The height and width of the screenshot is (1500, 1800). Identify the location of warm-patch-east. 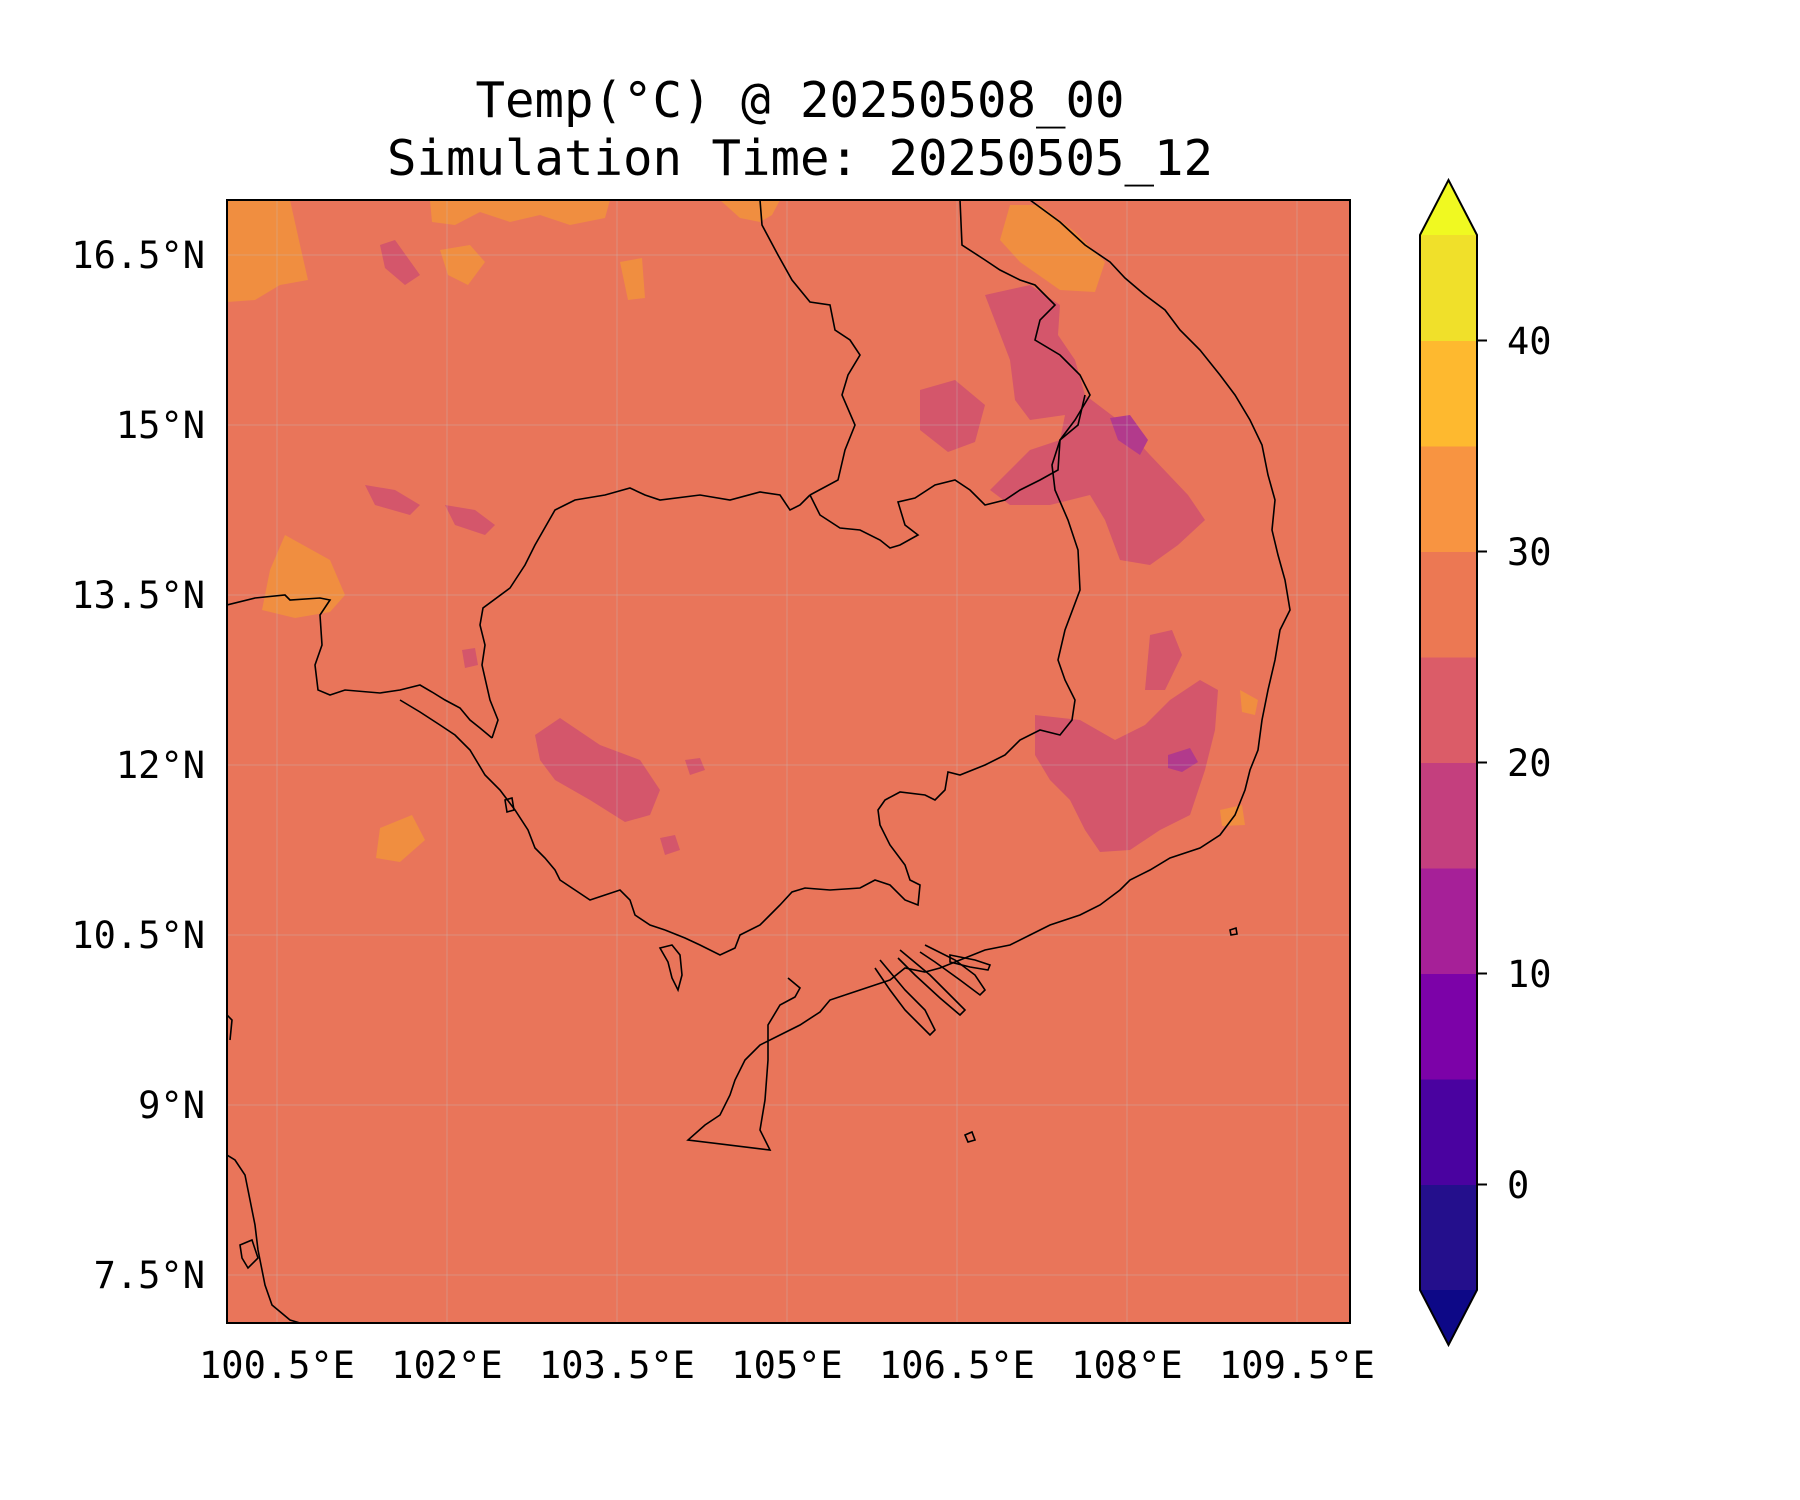
(1249, 702).